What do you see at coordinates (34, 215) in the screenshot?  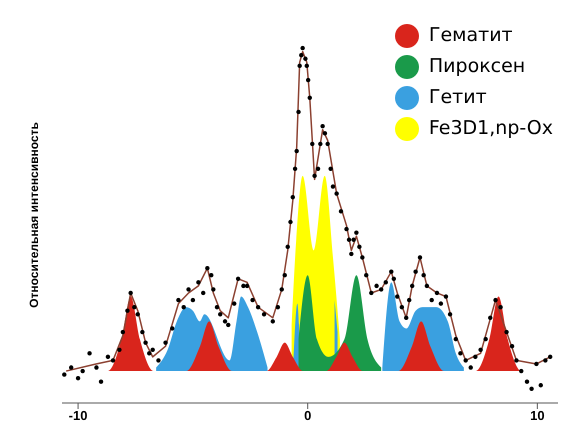 I see `y-axis-title: Относительная интенсивность` at bounding box center [34, 215].